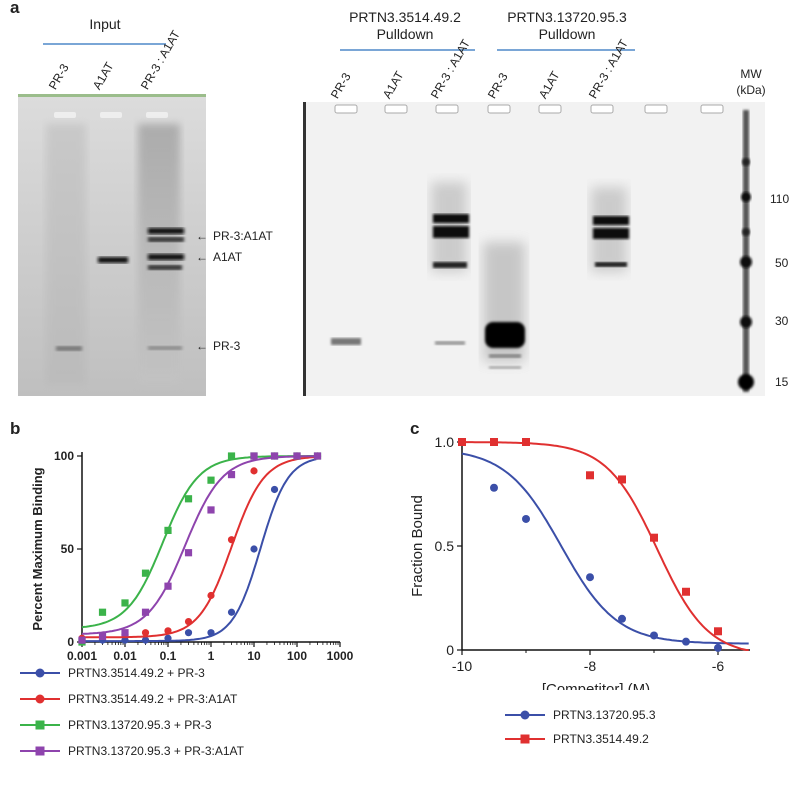 The height and width of the screenshot is (790, 800). Describe the element at coordinates (103, 75) in the screenshot. I see `input-lane-label-2: A1AT` at that location.